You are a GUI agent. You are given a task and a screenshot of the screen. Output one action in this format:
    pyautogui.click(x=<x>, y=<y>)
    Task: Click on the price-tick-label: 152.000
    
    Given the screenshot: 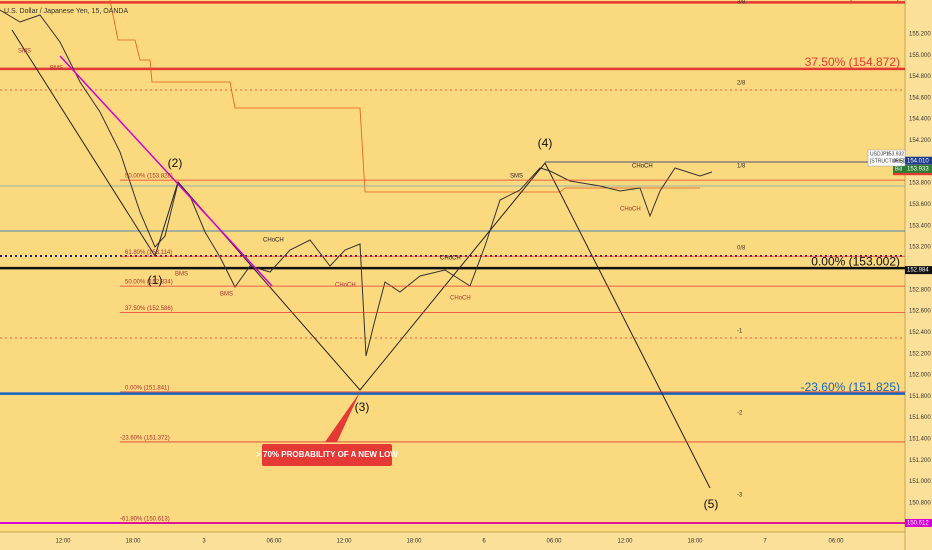 What is the action you would take?
    pyautogui.click(x=920, y=376)
    